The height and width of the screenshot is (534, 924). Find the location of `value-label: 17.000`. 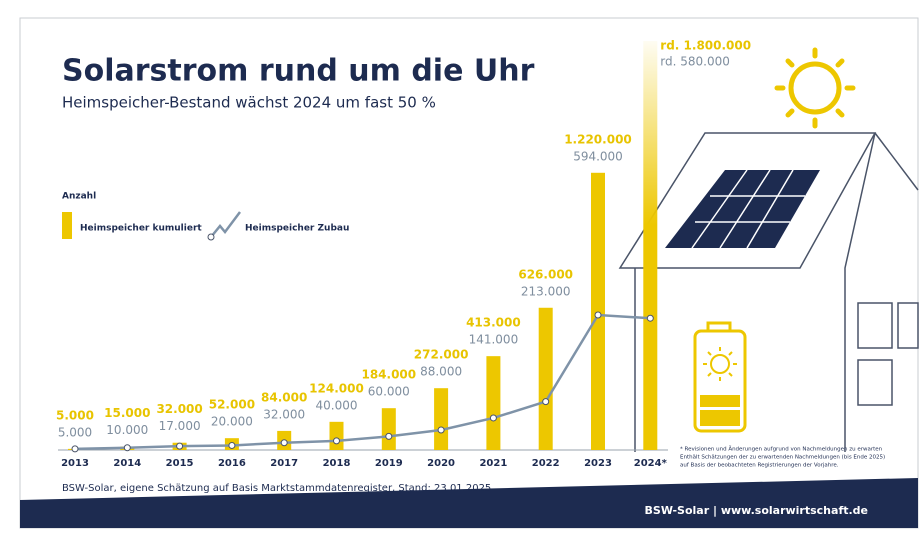

value-label: 17.000 is located at coordinates (180, 426).